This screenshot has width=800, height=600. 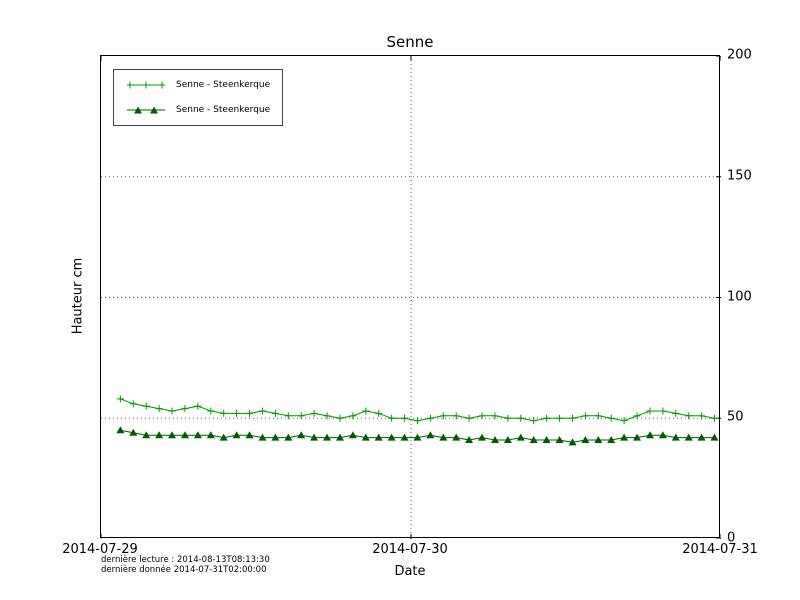 What do you see at coordinates (720, 549) in the screenshot?
I see `x-tick-label: 2014-07-31` at bounding box center [720, 549].